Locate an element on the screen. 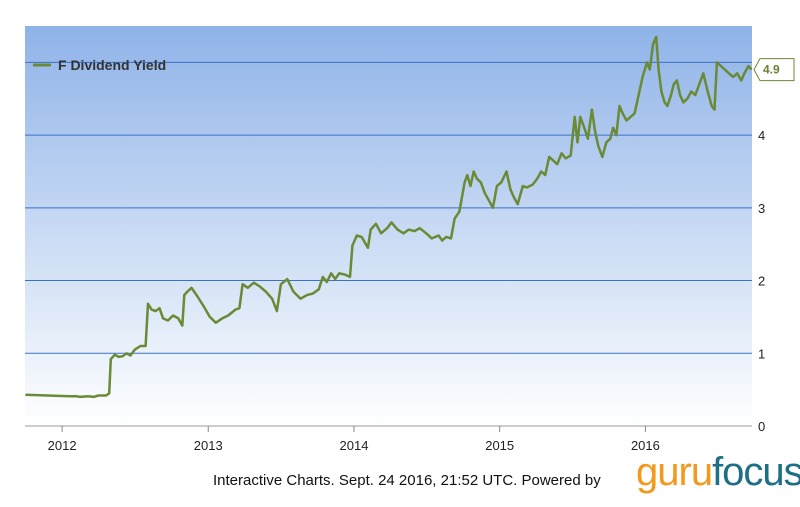 Image resolution: width=800 pixels, height=507 pixels. x-axis: 2012 2013 2014 2015 2016 is located at coordinates (354, 439).